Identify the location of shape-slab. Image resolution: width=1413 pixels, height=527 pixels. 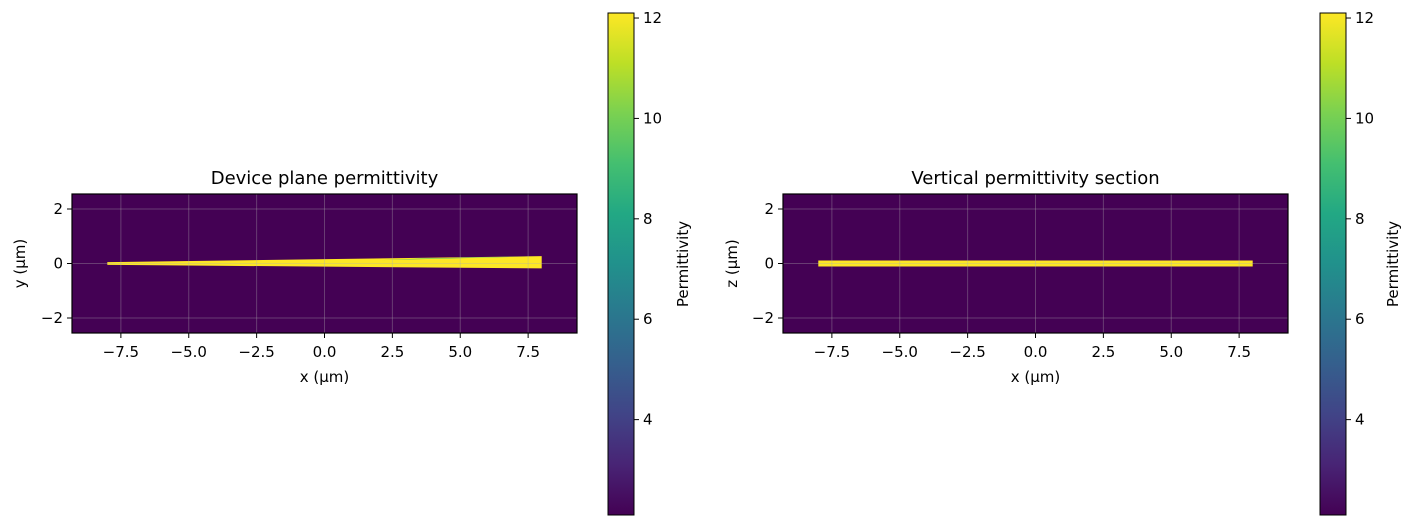
(1035, 263).